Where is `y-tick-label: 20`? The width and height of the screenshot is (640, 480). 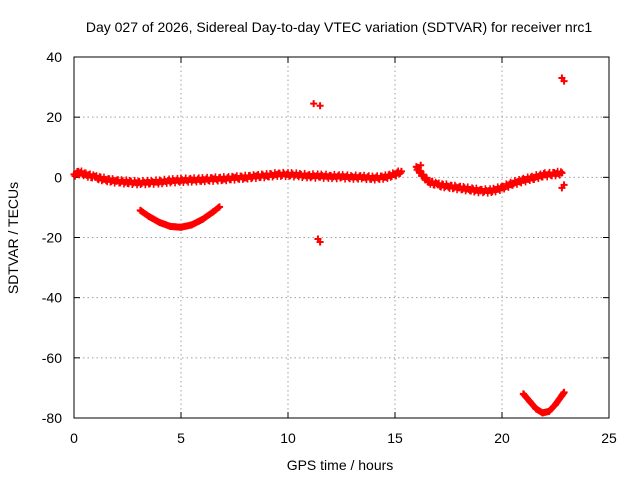 y-tick-label: 20 is located at coordinates (54, 117).